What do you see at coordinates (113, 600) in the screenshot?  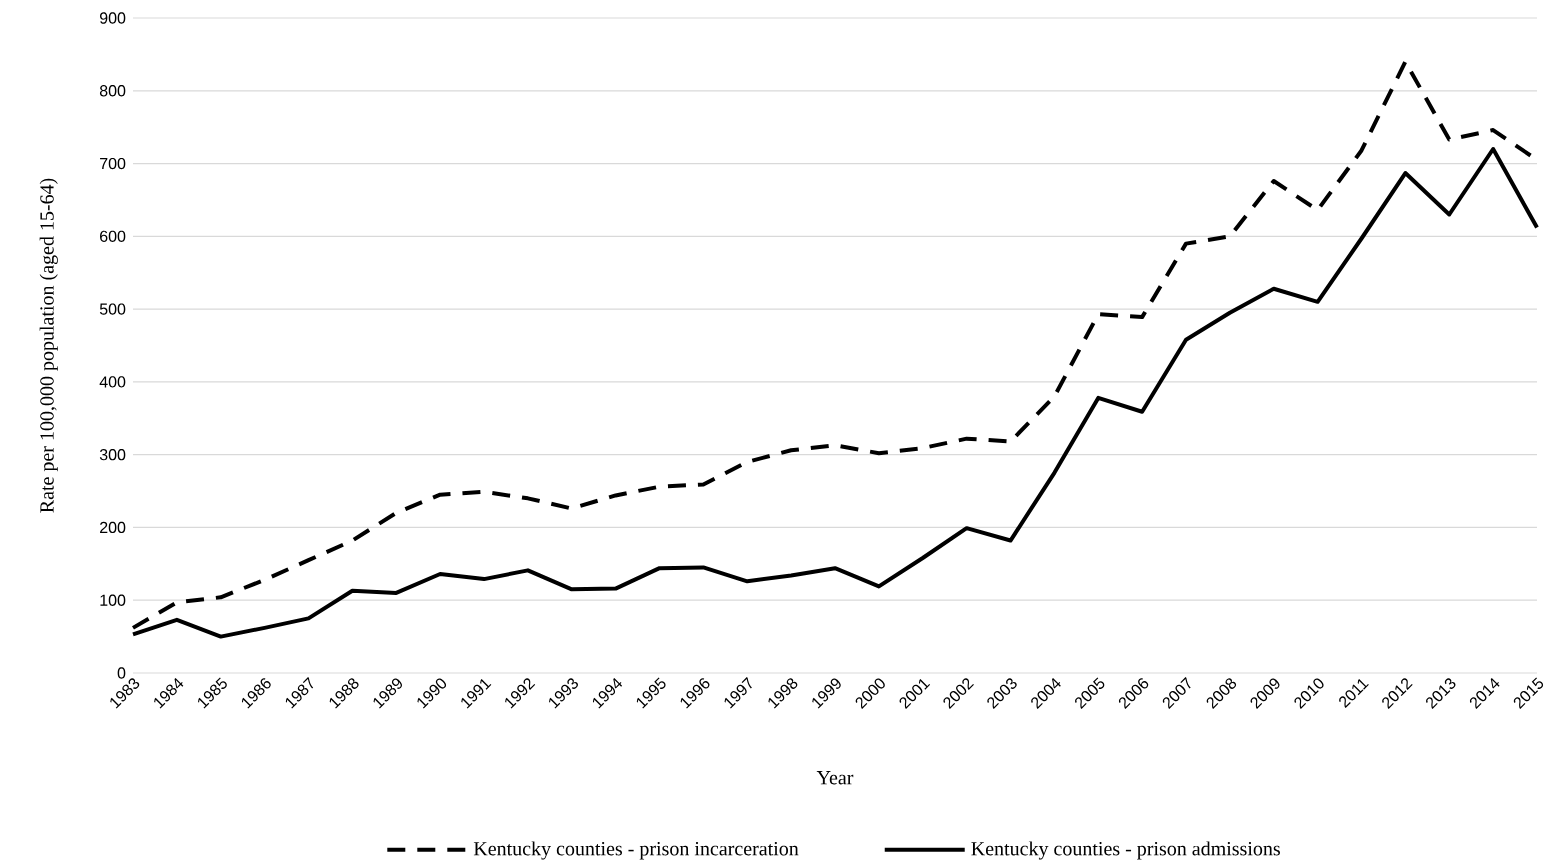 I see `y-tick-label: 100` at bounding box center [113, 600].